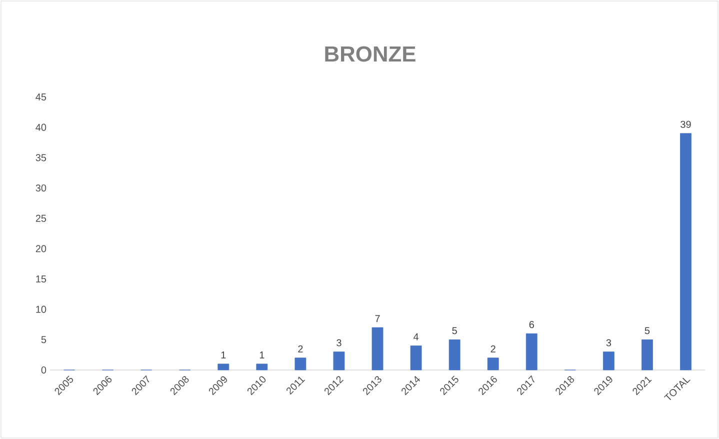  Describe the element at coordinates (41, 97) in the screenshot. I see `y-tick-label: 45` at that location.